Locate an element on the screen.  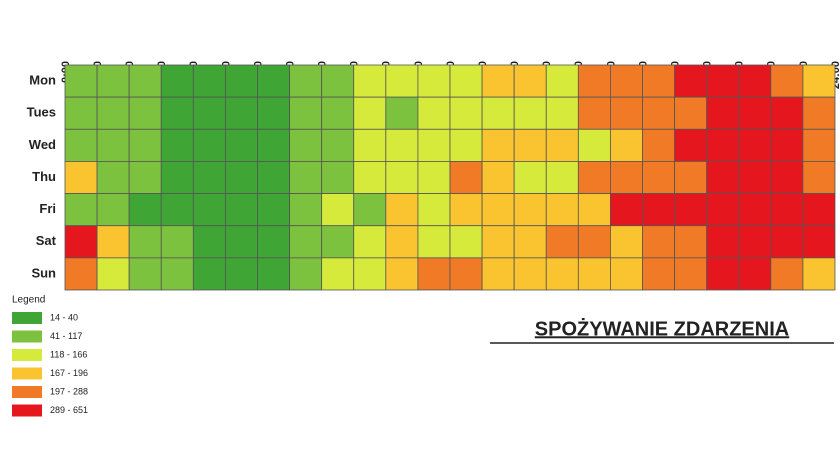
y-tick-label: Wed is located at coordinates (42, 144).